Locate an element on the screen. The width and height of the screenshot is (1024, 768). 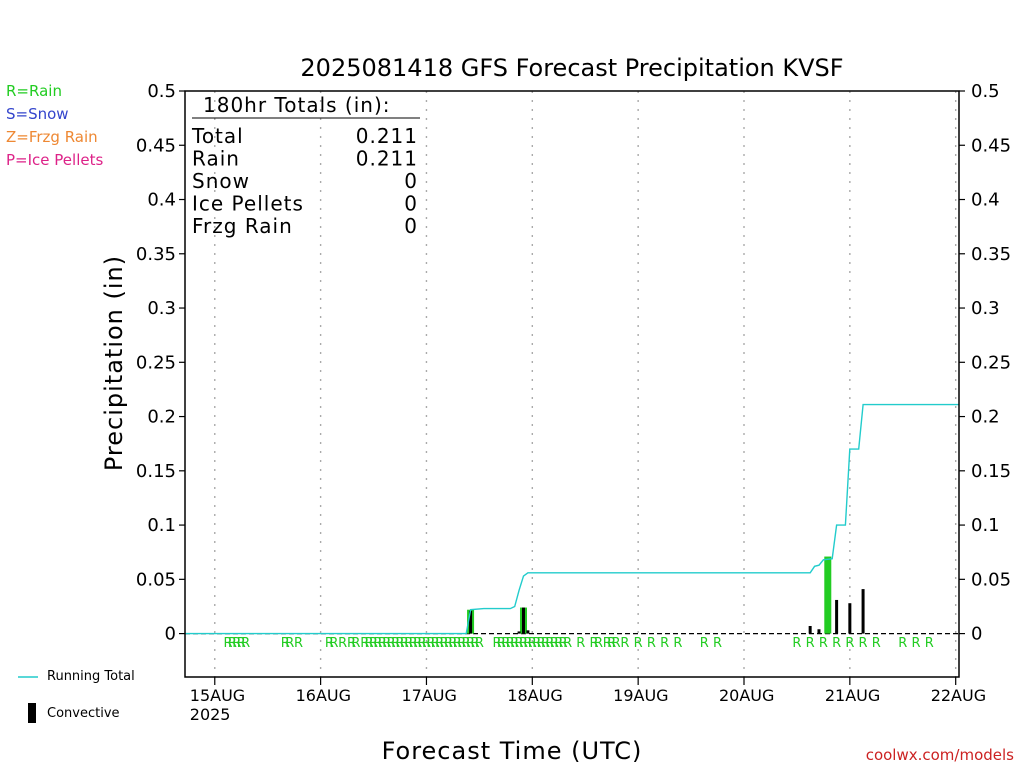
ytick-label-left-0.1: 0.1 is located at coordinates (161, 525).